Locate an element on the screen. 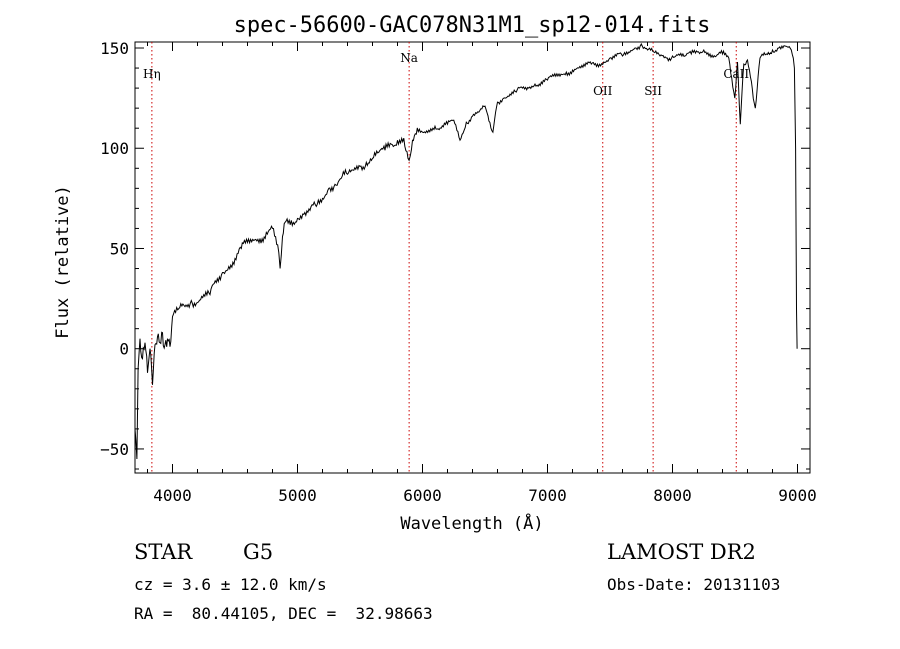 The height and width of the screenshot is (649, 900). chart-title: spec-56600-GAC078N31M1_sp12-014.fits is located at coordinates (472, 25).